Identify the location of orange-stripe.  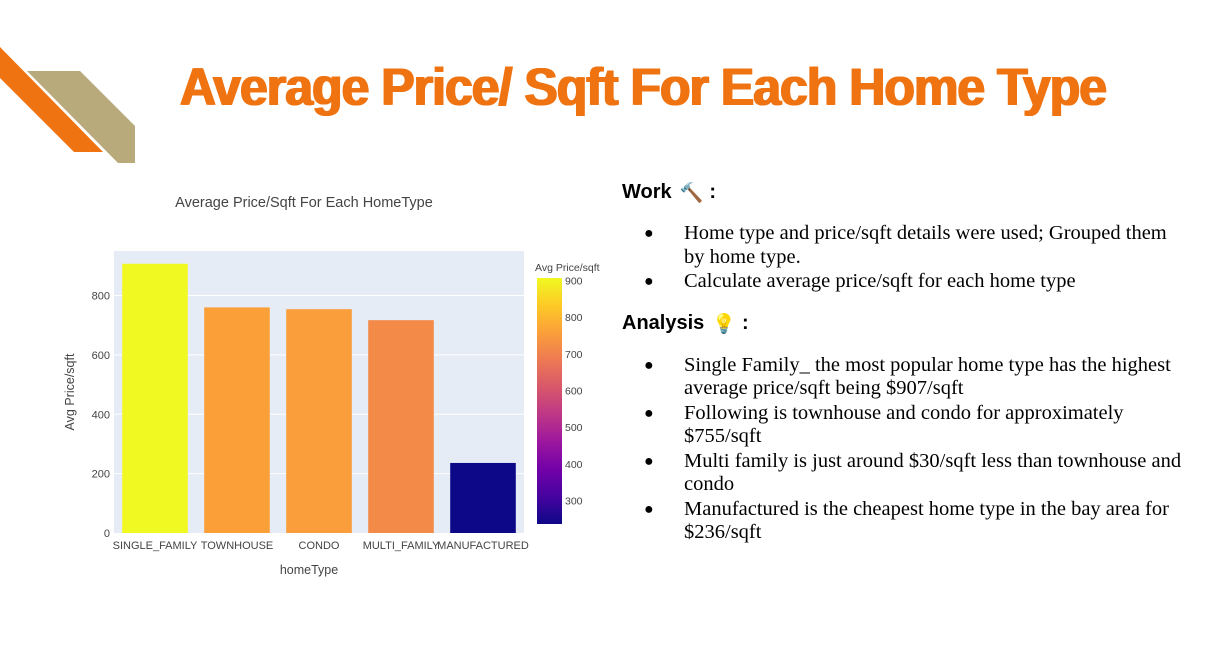
(51, 99).